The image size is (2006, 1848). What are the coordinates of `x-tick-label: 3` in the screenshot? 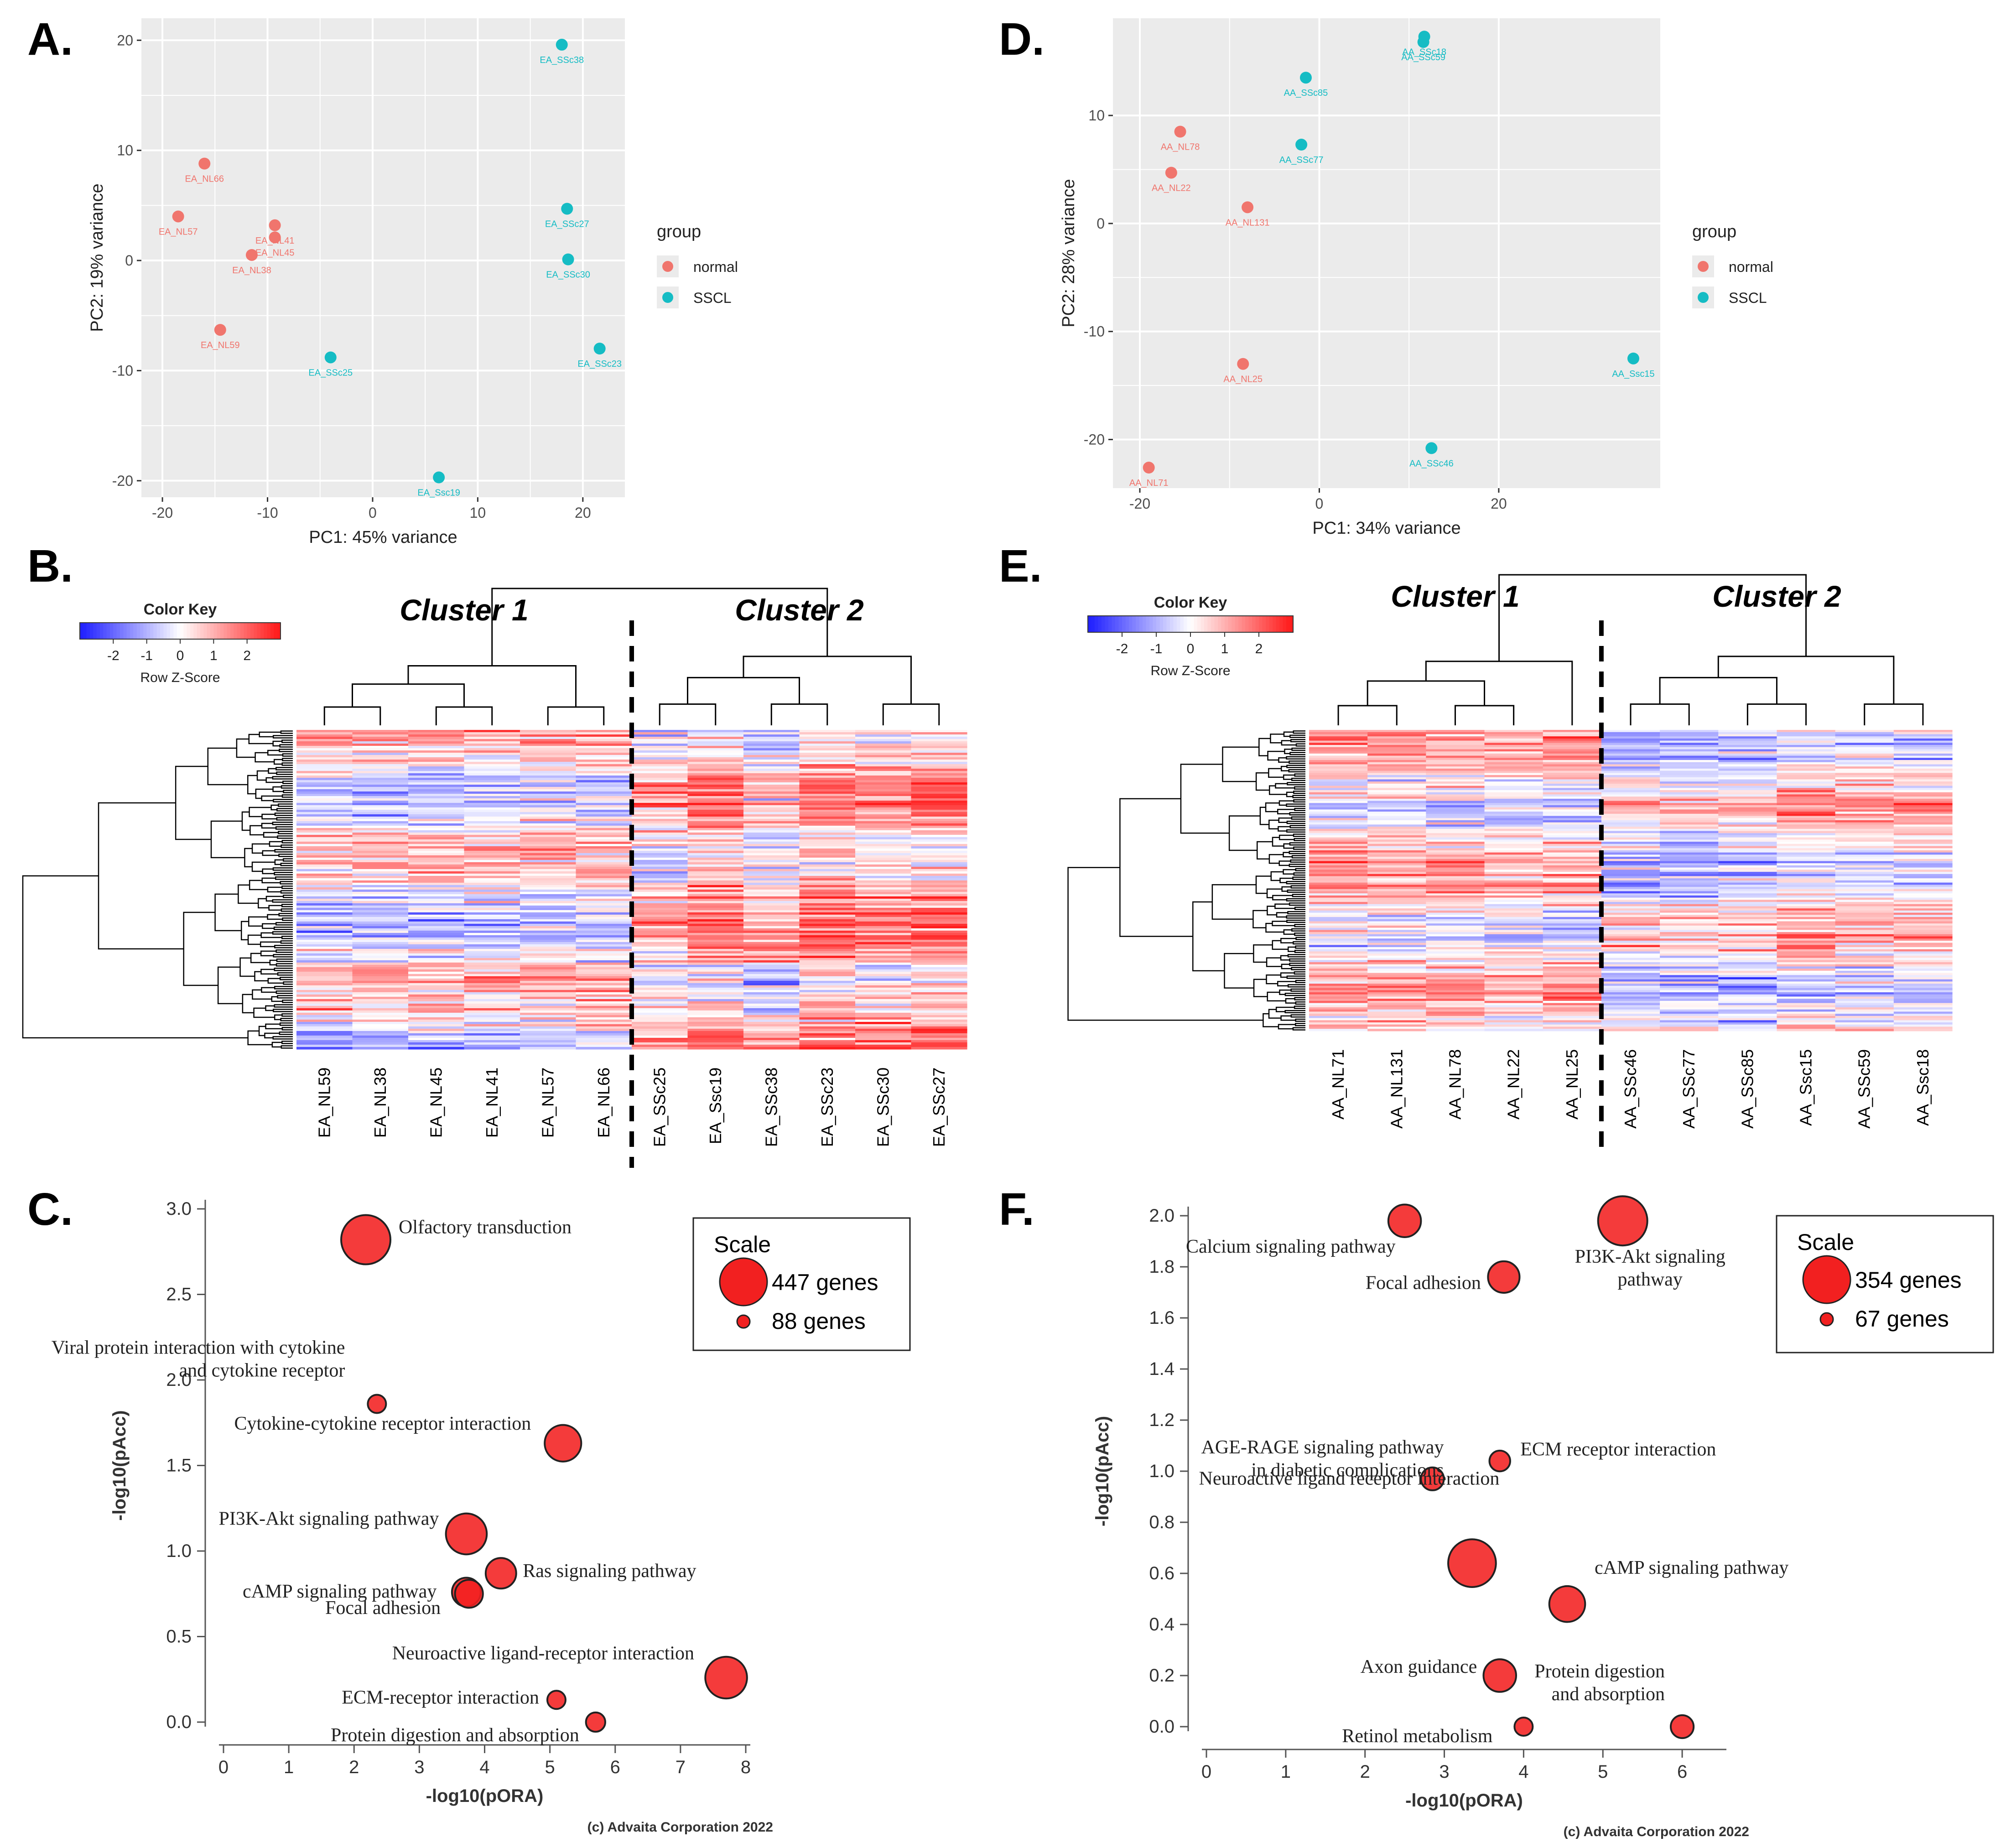 It's located at (419, 1767).